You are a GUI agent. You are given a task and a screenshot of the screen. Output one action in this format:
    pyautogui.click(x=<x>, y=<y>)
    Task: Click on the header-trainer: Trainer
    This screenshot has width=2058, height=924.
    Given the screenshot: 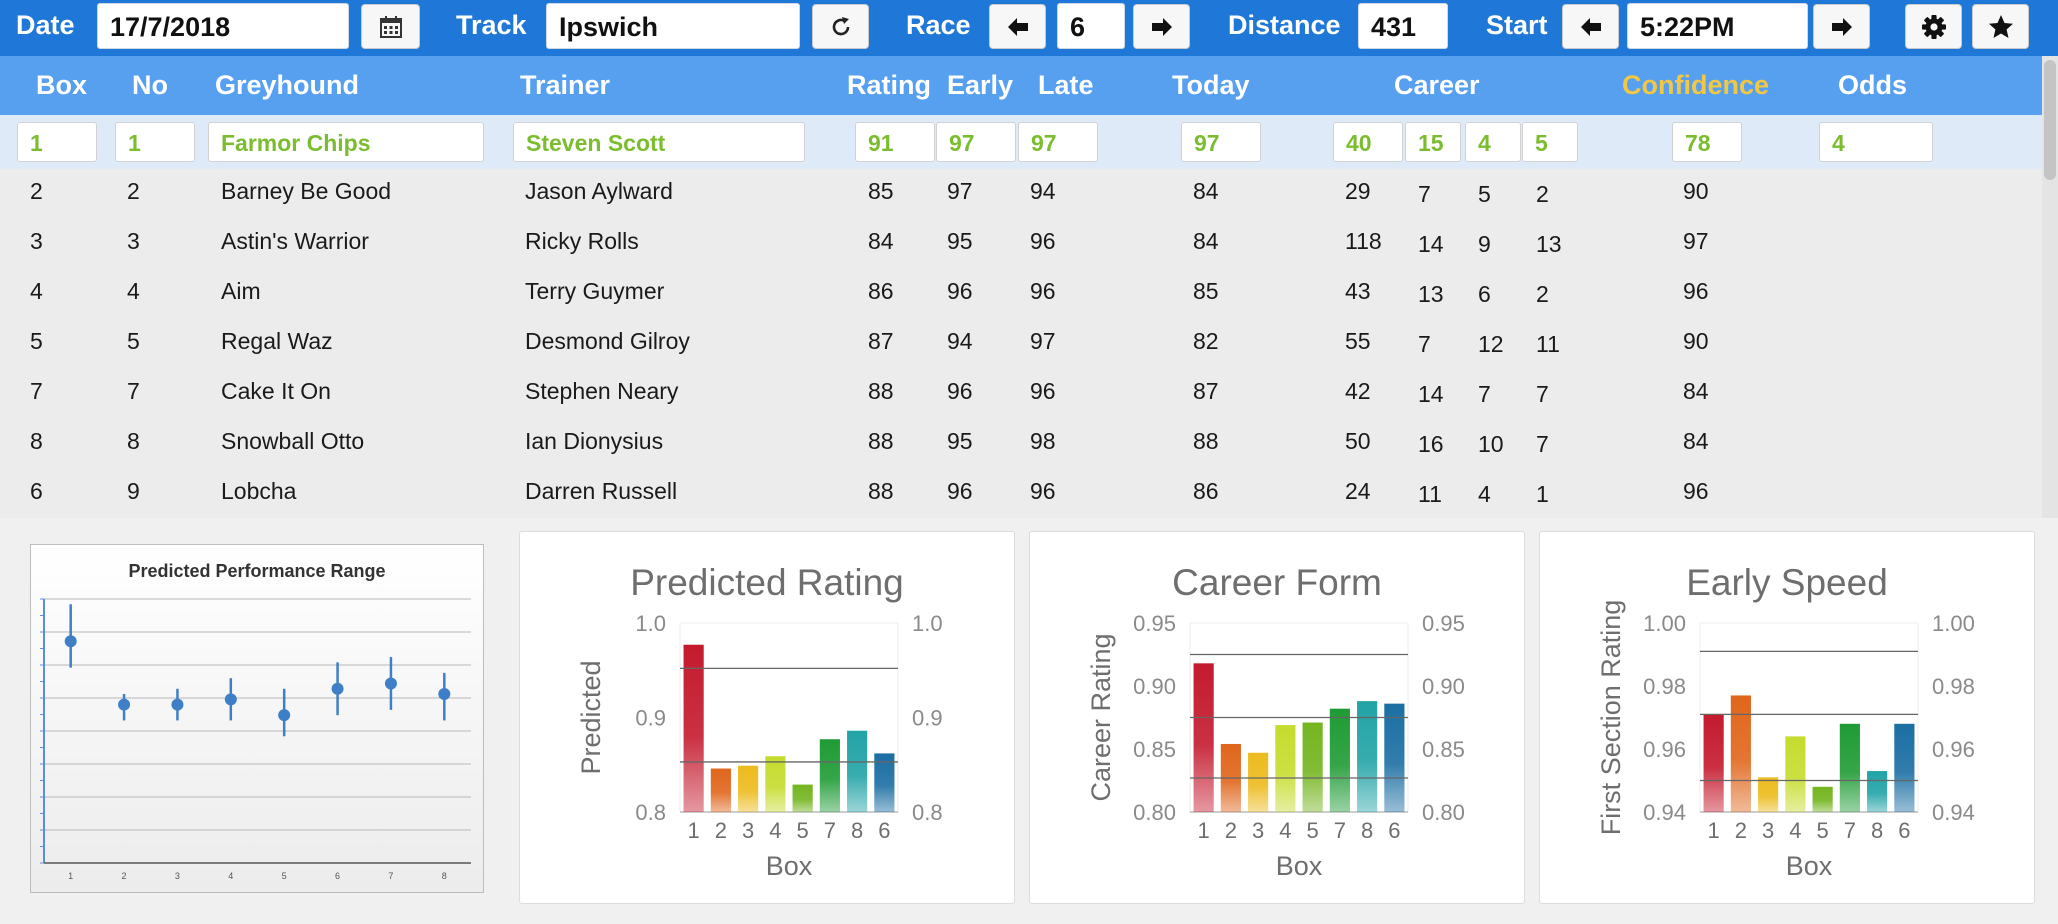 What is the action you would take?
    pyautogui.click(x=565, y=85)
    